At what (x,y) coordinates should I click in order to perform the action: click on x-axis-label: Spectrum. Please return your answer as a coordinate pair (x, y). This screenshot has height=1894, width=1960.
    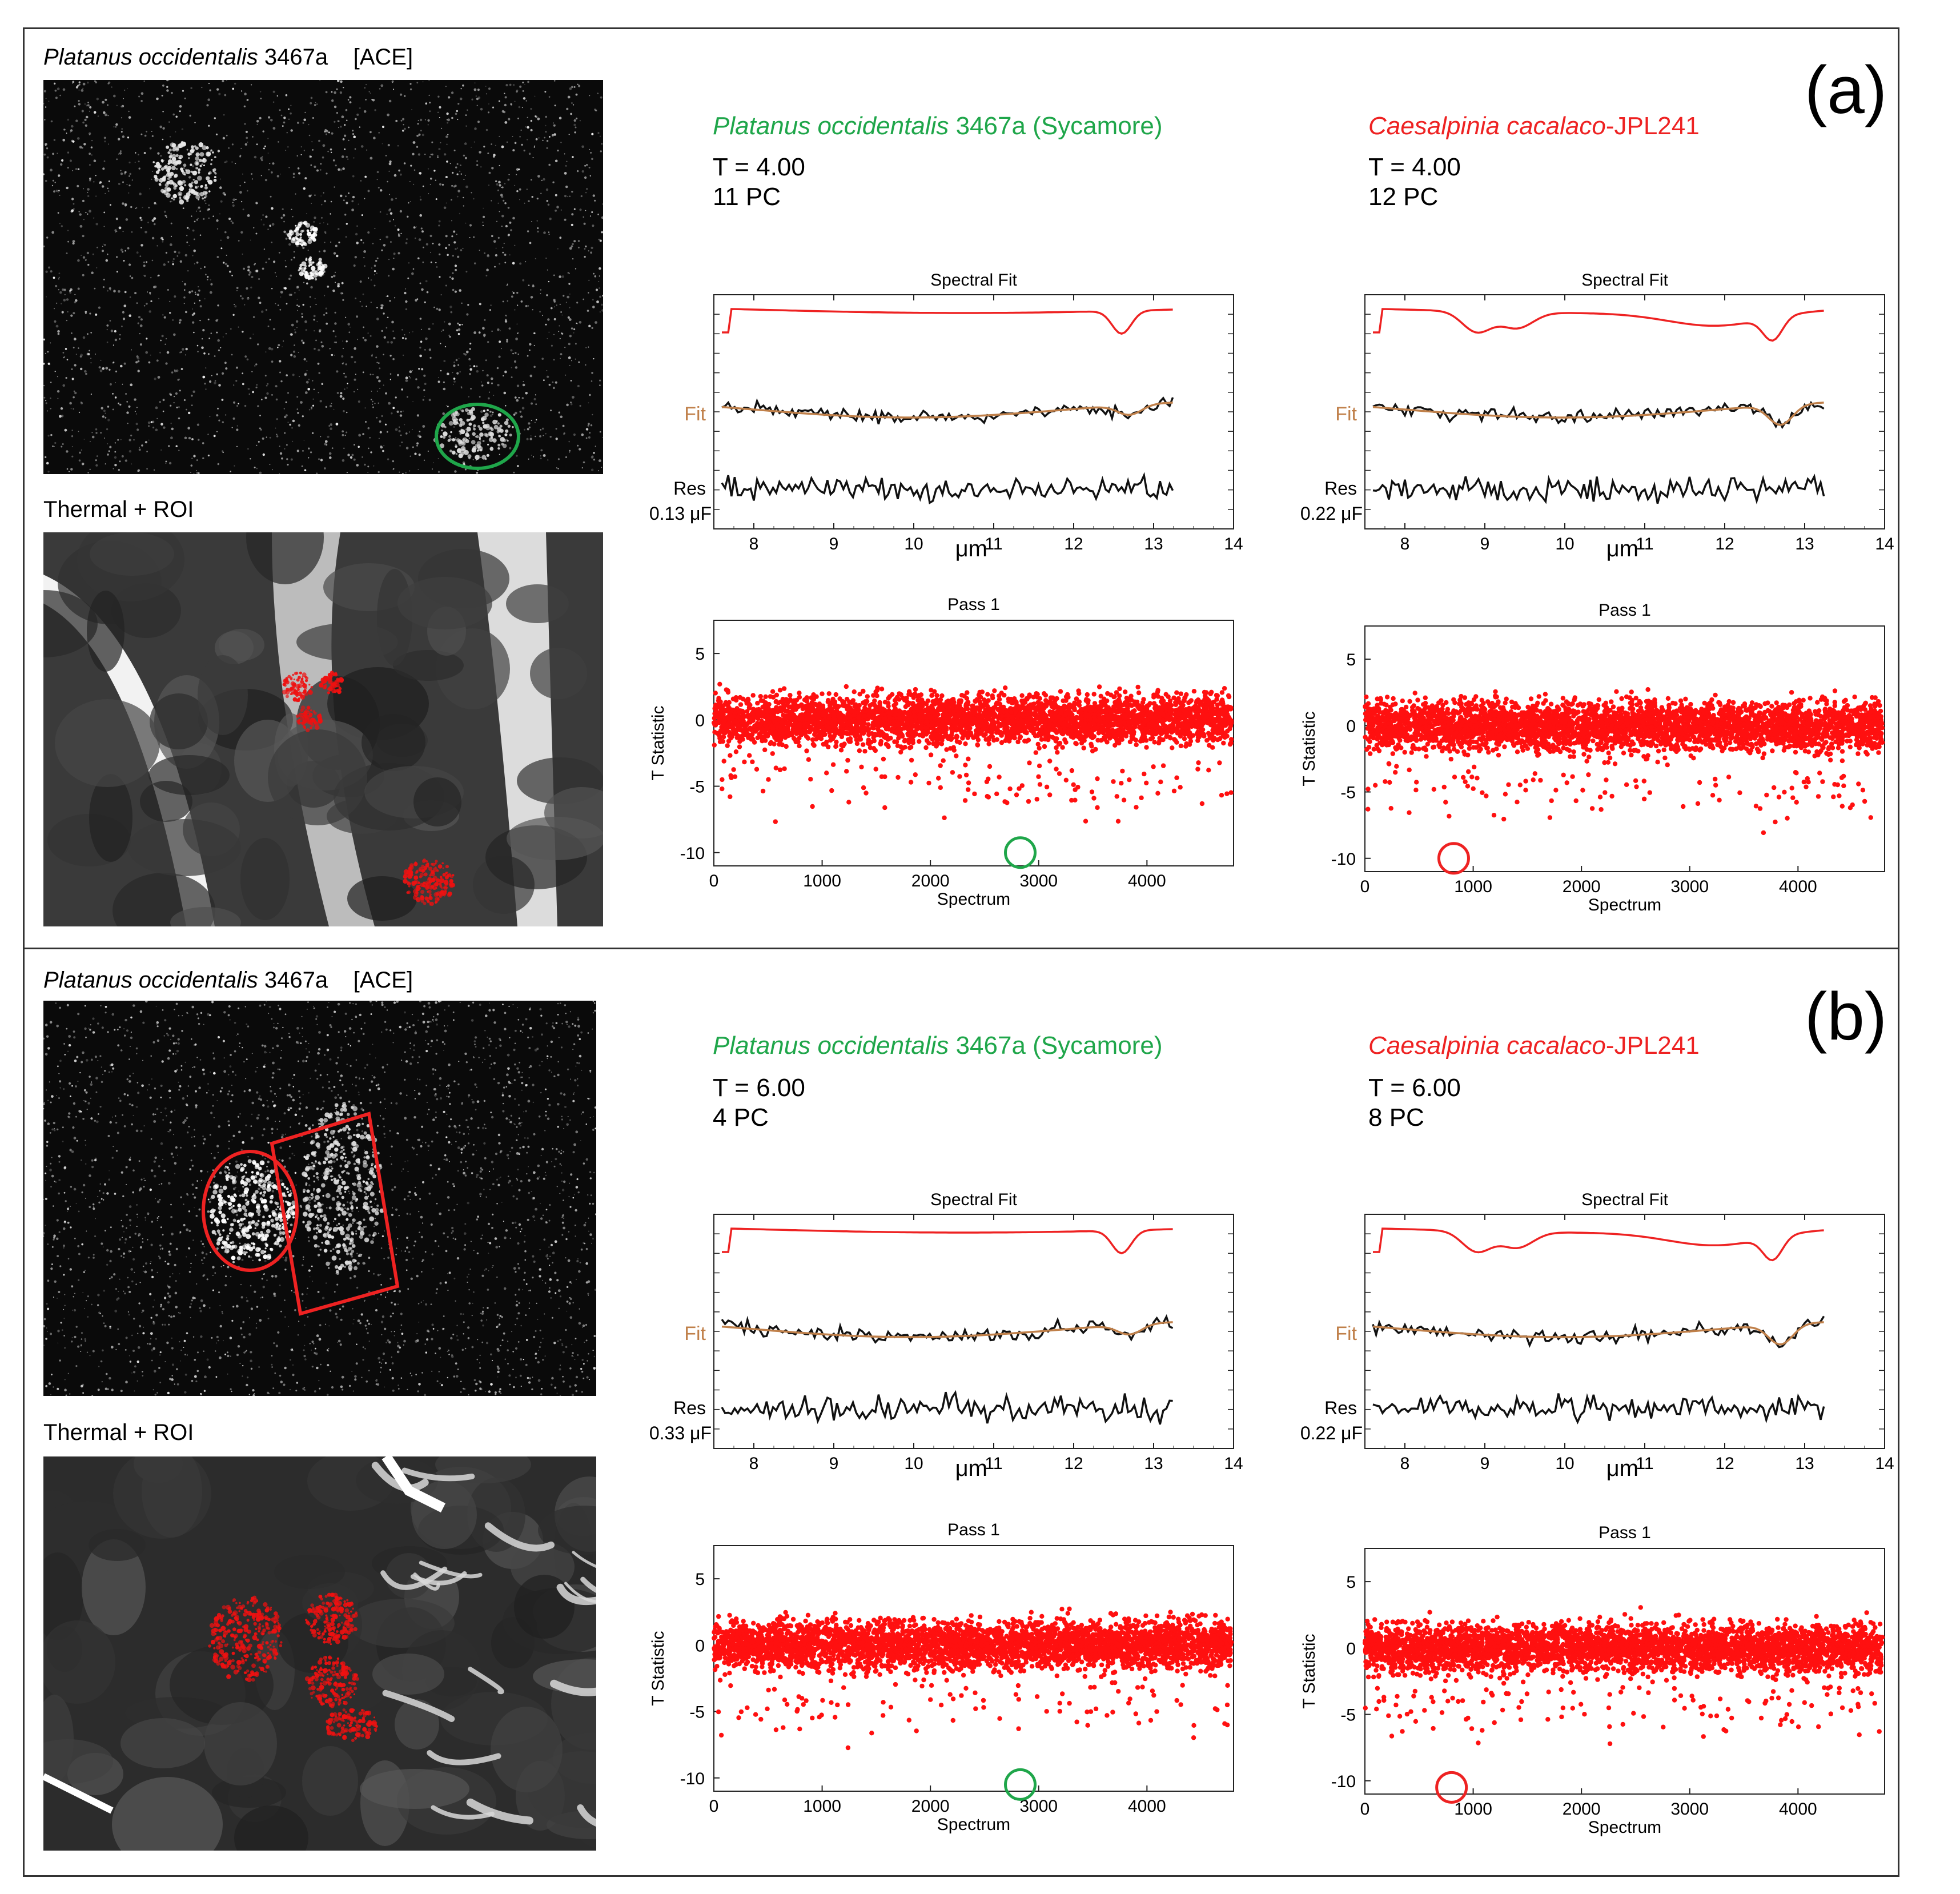
    Looking at the image, I should click on (973, 899).